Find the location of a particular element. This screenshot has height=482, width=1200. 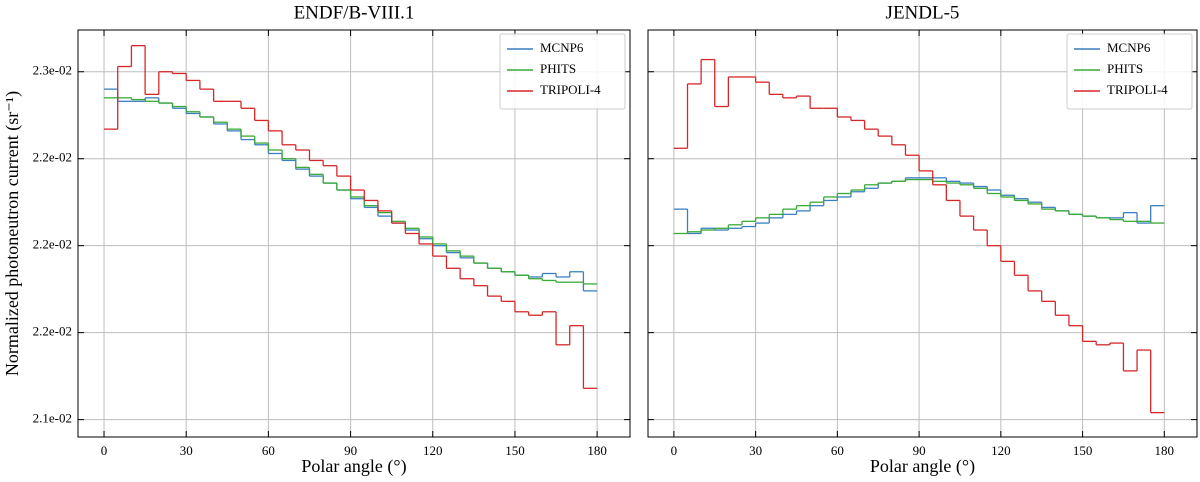

chart-title: JENDL-5 is located at coordinates (923, 12).